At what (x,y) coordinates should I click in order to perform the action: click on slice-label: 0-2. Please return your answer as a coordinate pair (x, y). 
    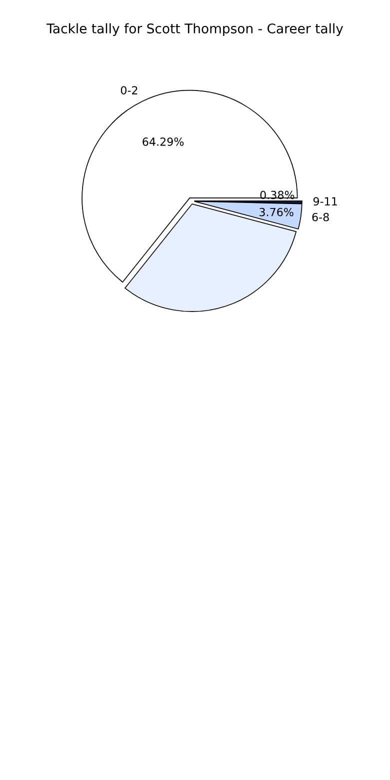
    Looking at the image, I should click on (129, 90).